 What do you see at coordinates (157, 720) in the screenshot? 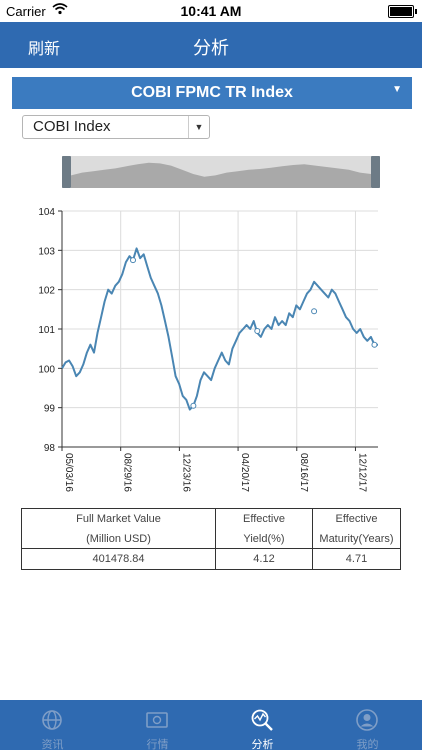
I see `banknote-icon` at bounding box center [157, 720].